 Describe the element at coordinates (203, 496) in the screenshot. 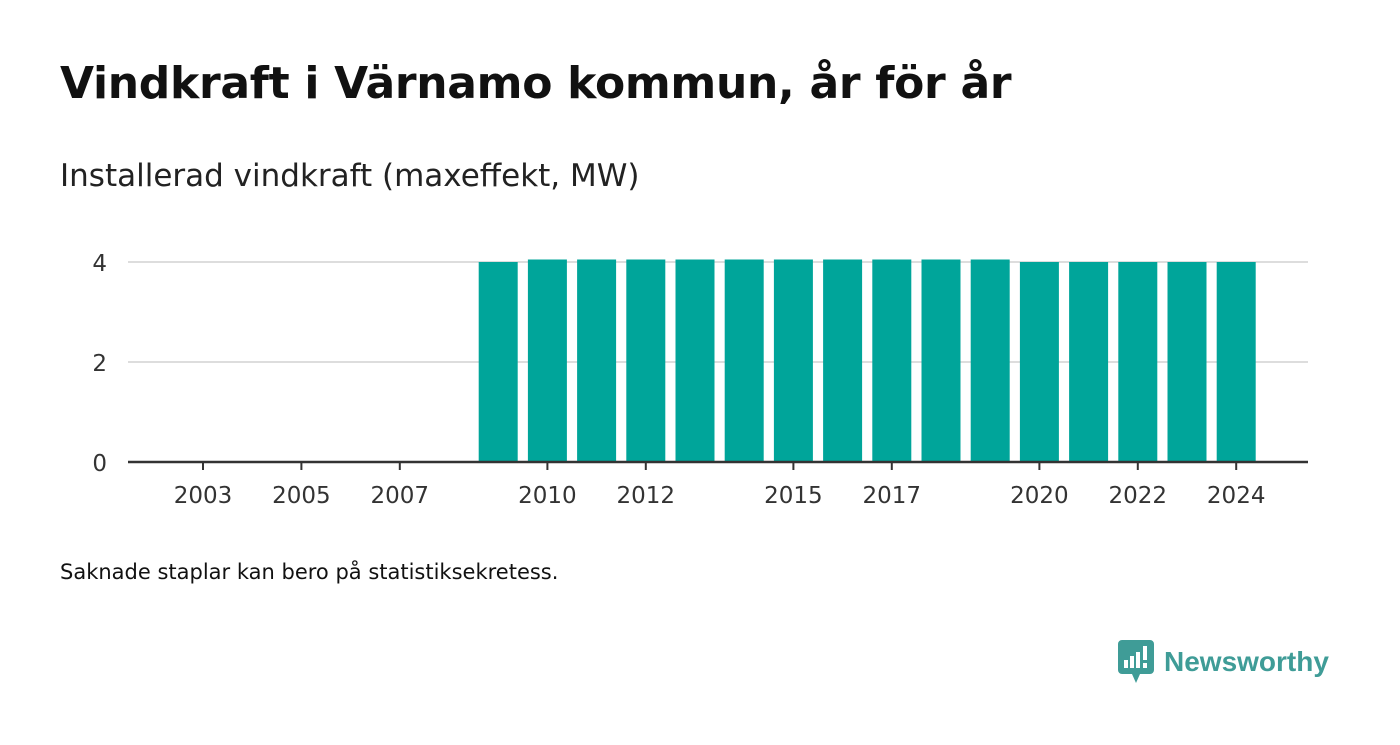

I see `x-tick-label: 2003` at that location.